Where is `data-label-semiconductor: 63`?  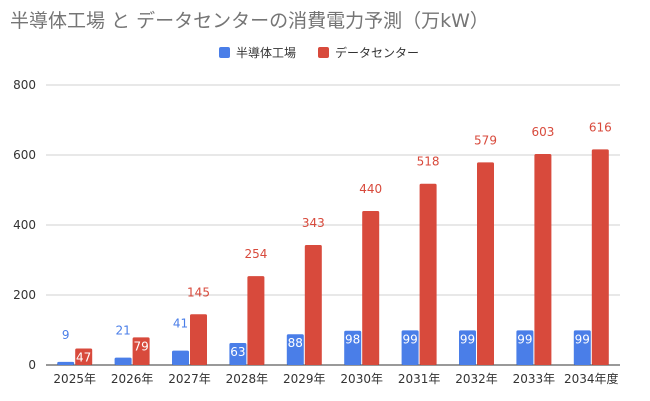 data-label-semiconductor: 63 is located at coordinates (237, 352).